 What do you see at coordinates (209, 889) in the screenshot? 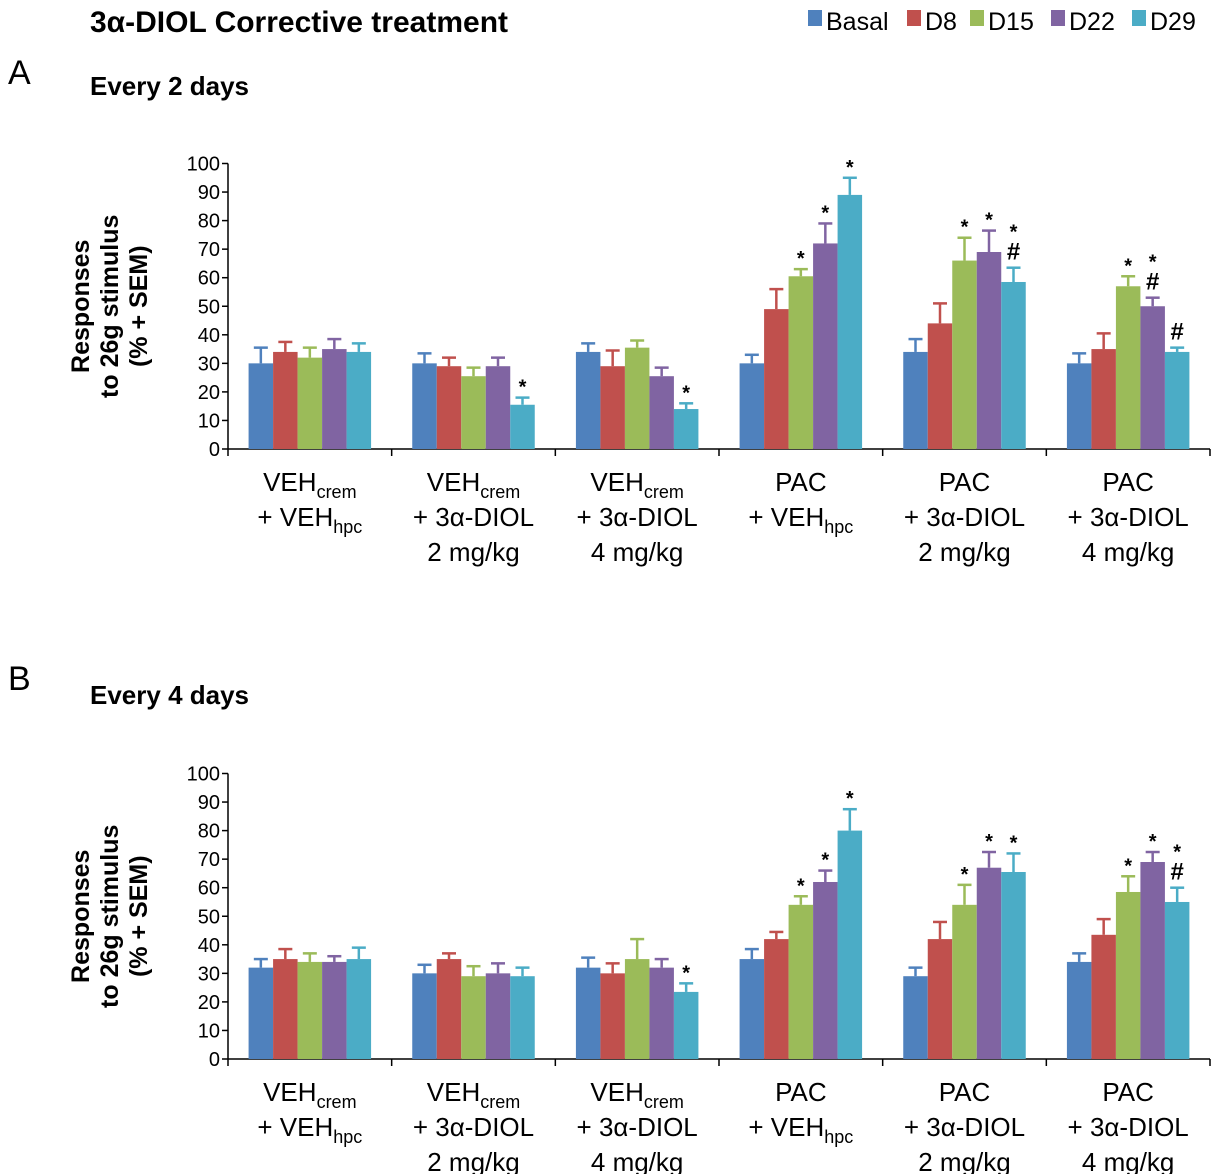
I see `panel-b-y-tick-label: 60` at bounding box center [209, 889].